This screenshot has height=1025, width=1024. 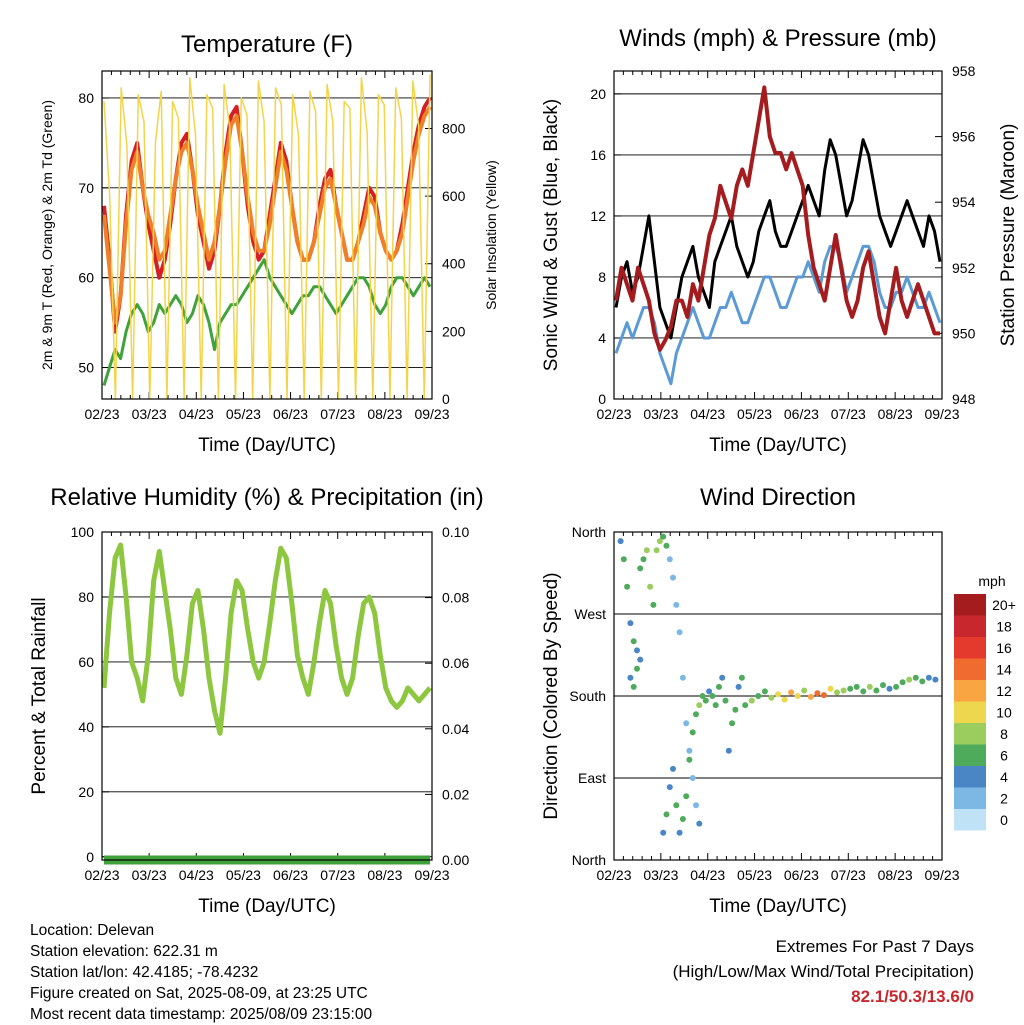 What do you see at coordinates (964, 71) in the screenshot?
I see `y2-tick-label: 958` at bounding box center [964, 71].